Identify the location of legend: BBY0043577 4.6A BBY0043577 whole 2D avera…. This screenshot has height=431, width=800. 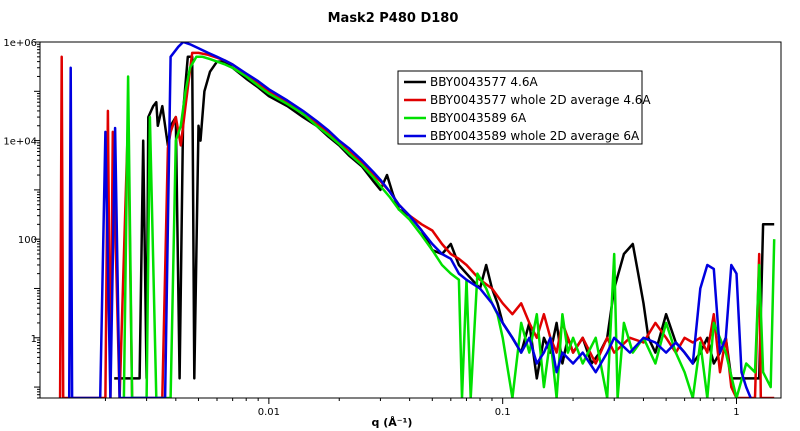
(524, 107).